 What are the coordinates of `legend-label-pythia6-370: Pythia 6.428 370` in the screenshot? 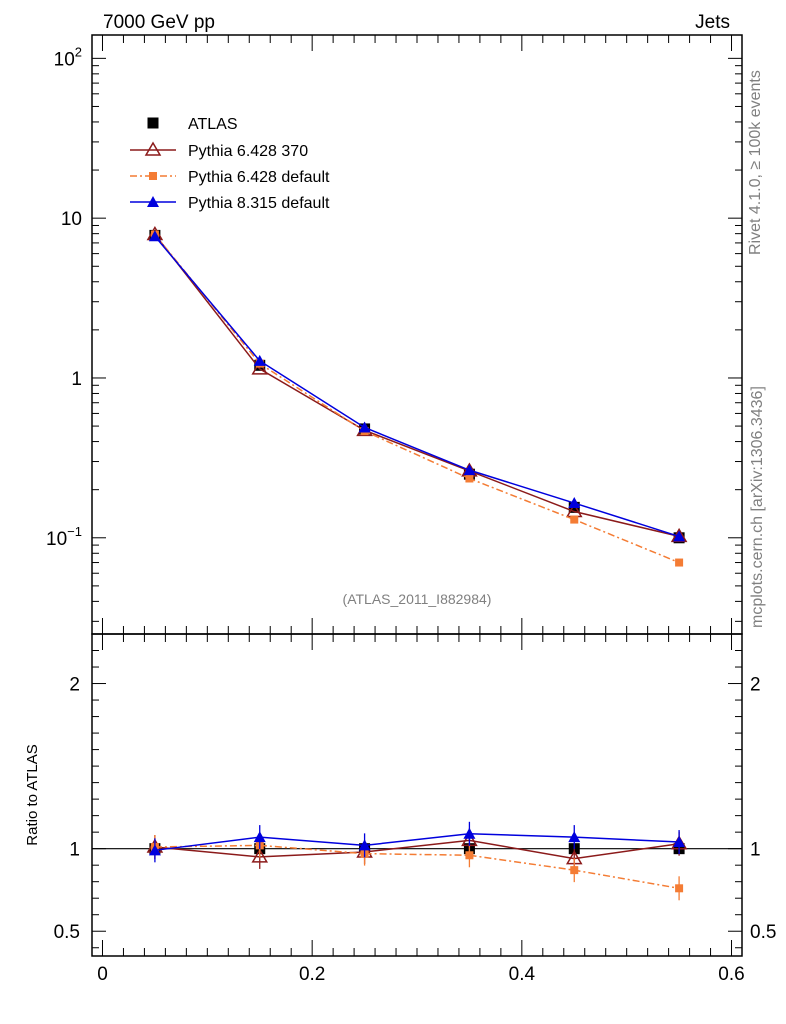 It's located at (248, 151).